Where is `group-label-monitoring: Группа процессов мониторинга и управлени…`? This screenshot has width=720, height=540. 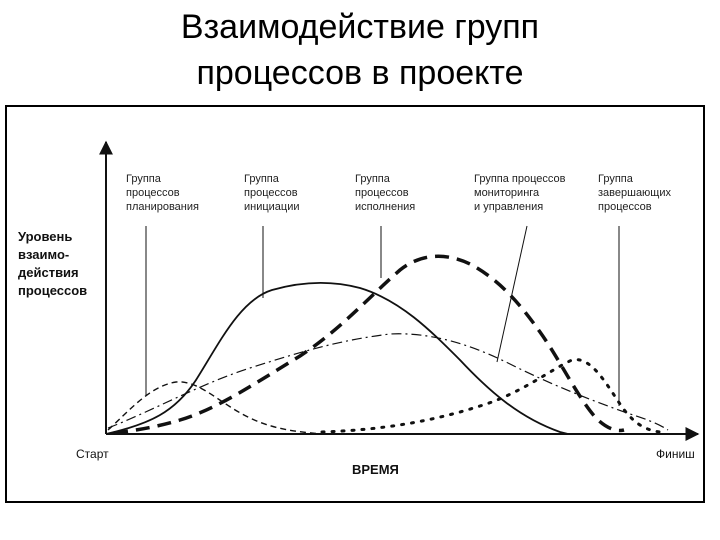 group-label-monitoring: Группа процессов мониторинга и управлени… is located at coordinates (521, 193).